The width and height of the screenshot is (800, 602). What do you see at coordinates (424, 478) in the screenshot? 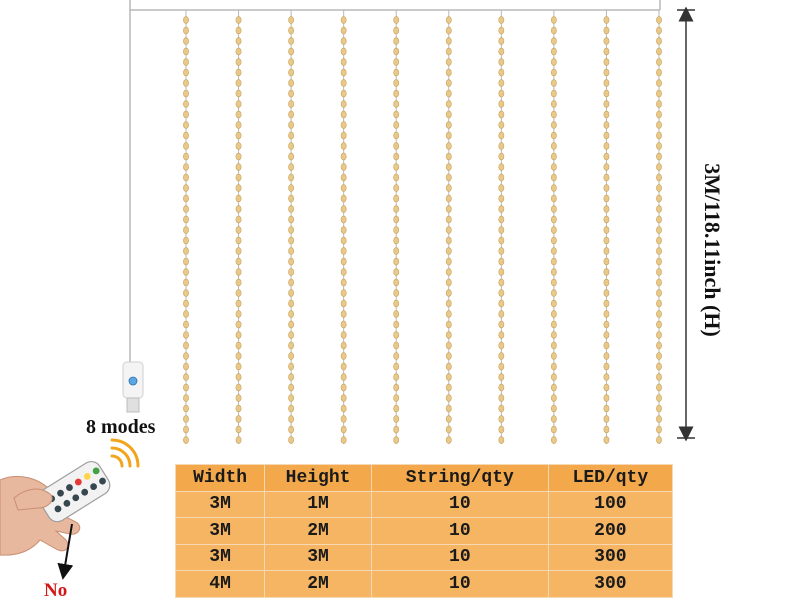
I see `table-header-row: Width Height String/qty LED/qty` at bounding box center [424, 478].